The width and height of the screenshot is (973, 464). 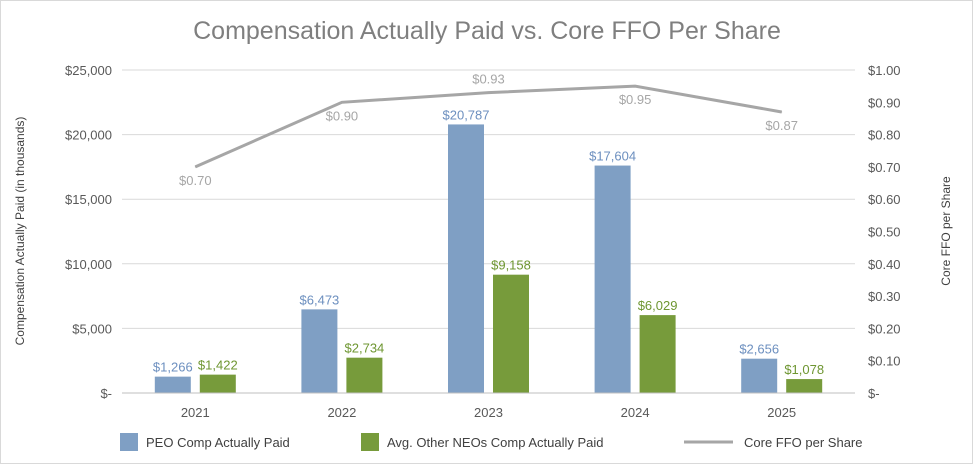 What do you see at coordinates (884, 135) in the screenshot?
I see `y2-tick-label: $0.80` at bounding box center [884, 135].